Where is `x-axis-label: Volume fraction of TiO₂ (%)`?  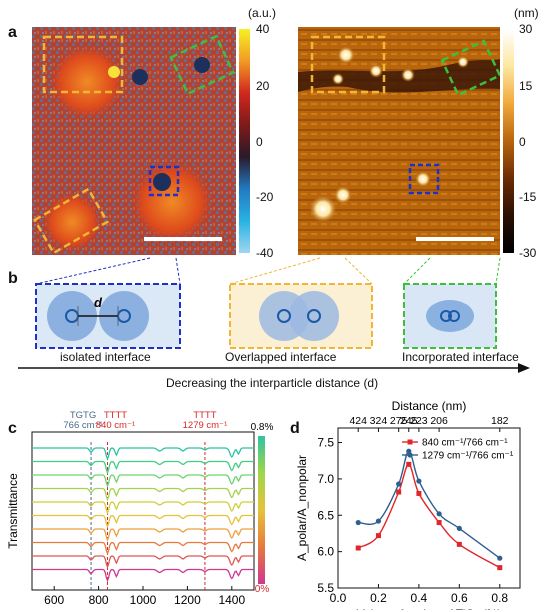
x-axis-label: Volume fraction of TiO₂ (%) is located at coordinates (429, 608).